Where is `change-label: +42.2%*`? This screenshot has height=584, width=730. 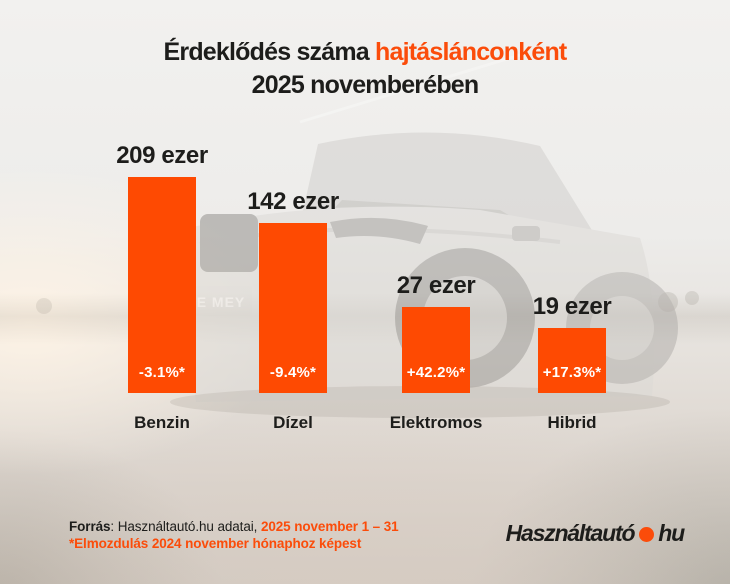 change-label: +42.2%* is located at coordinates (436, 372).